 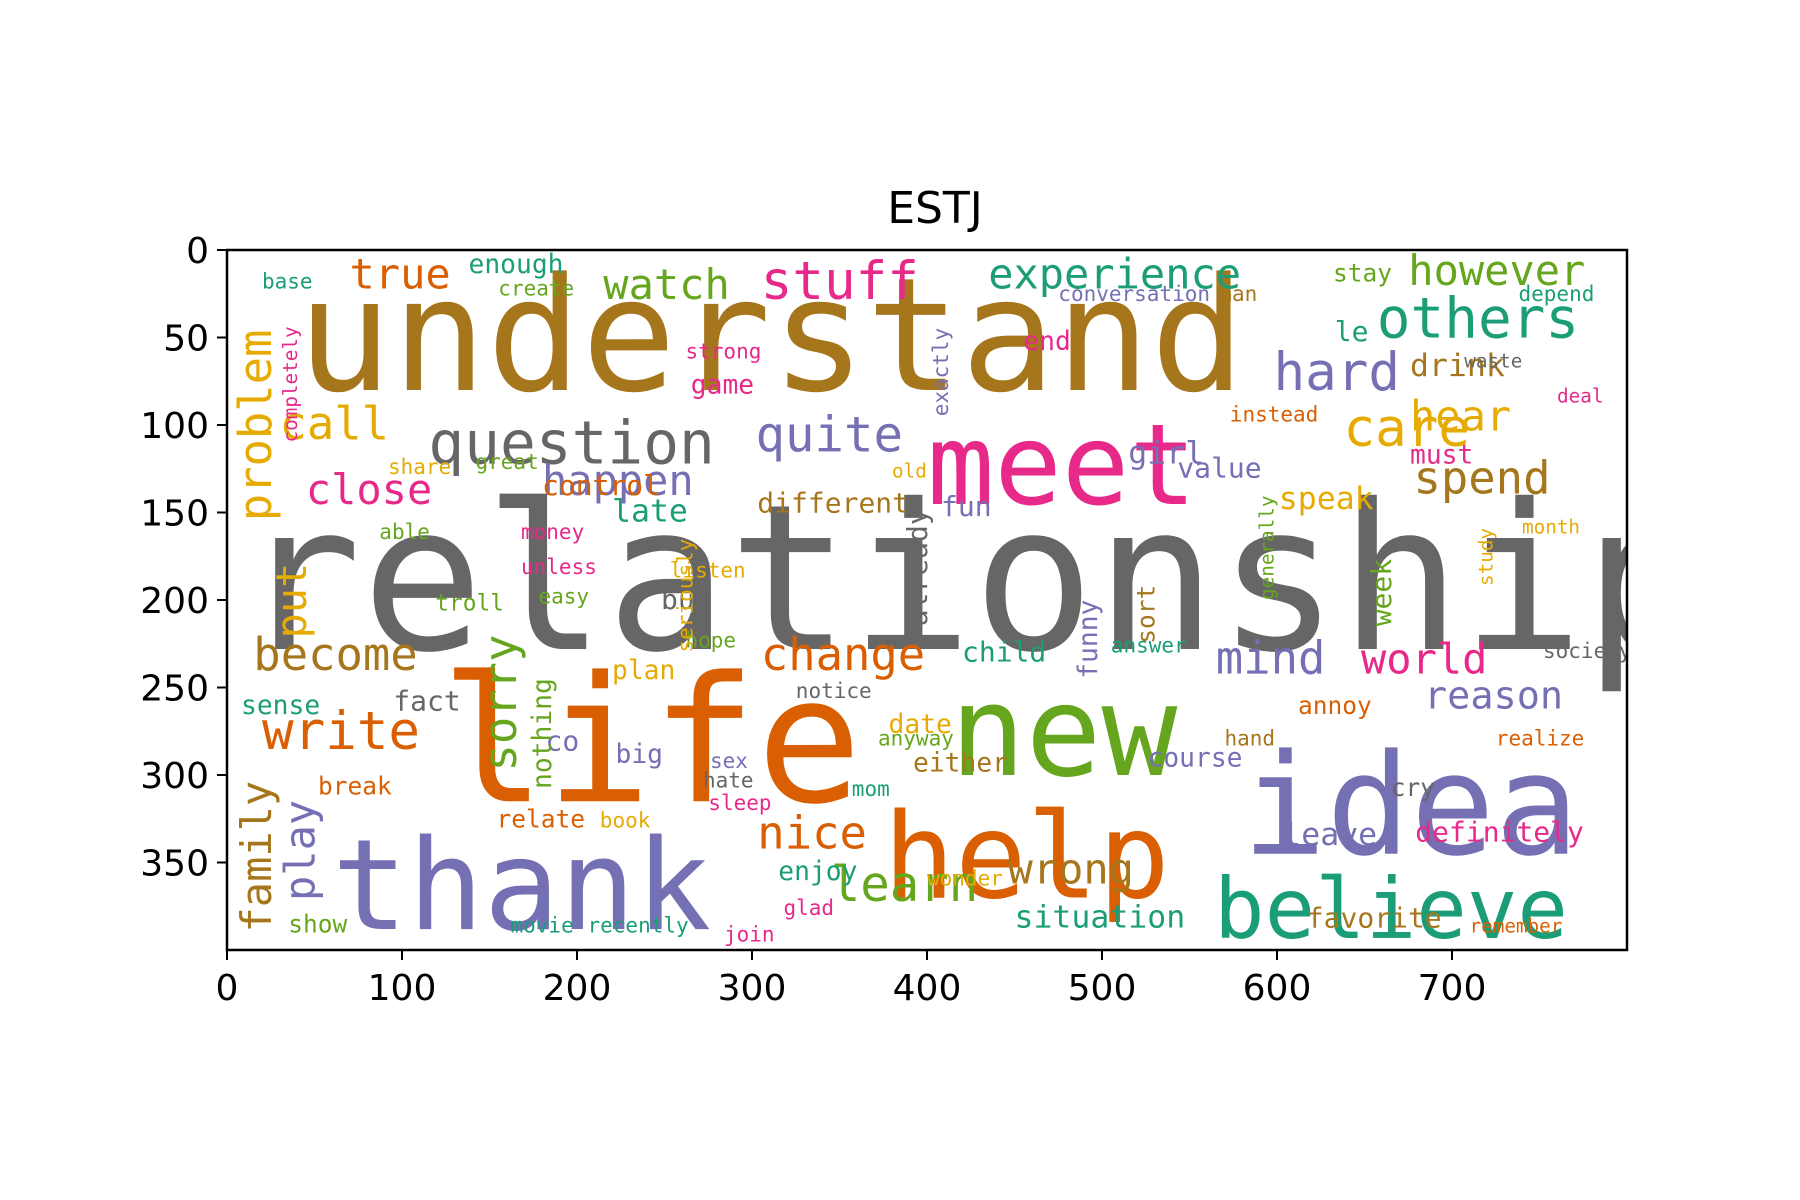 I want to click on word-funny: funny, so click(x=1089, y=639).